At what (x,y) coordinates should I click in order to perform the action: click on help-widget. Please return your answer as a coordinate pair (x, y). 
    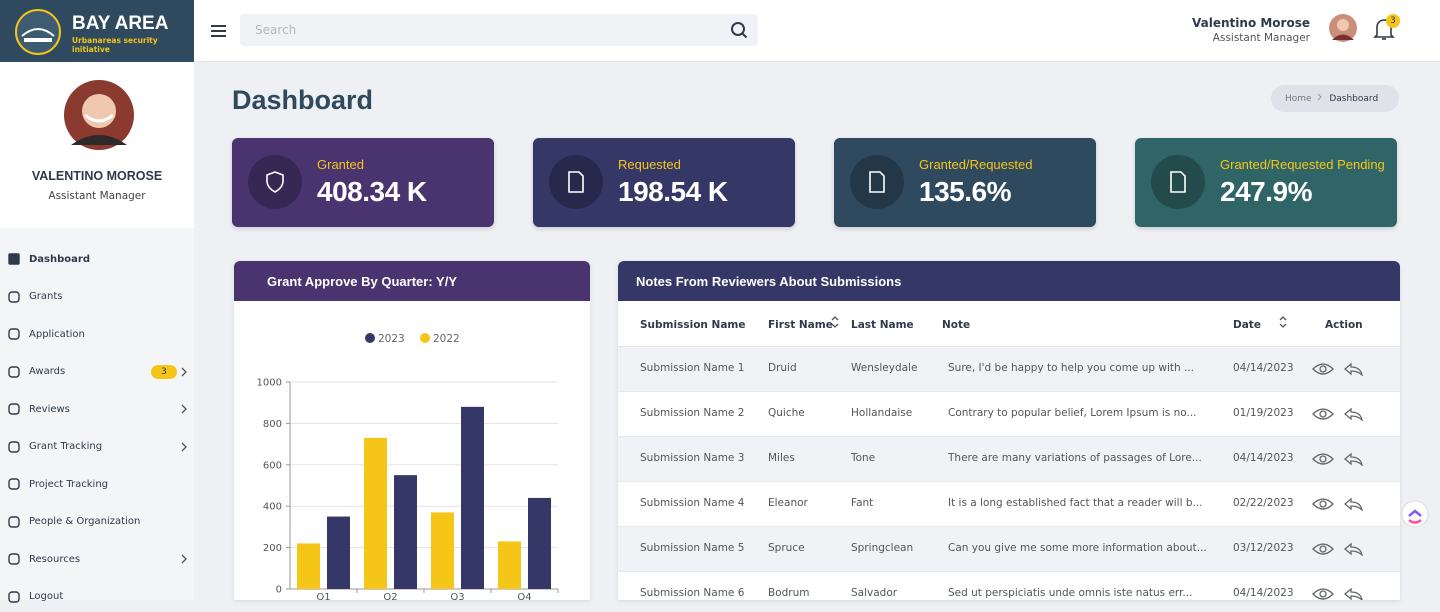
    Looking at the image, I should click on (1415, 514).